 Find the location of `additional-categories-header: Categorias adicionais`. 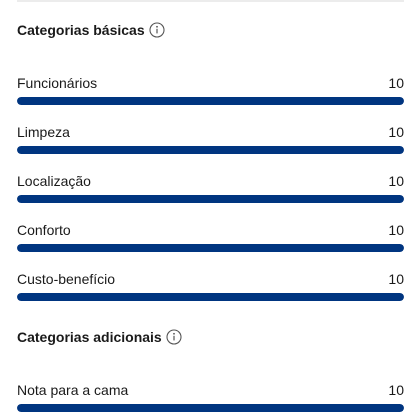

additional-categories-header: Categorias adicionais is located at coordinates (99, 337).